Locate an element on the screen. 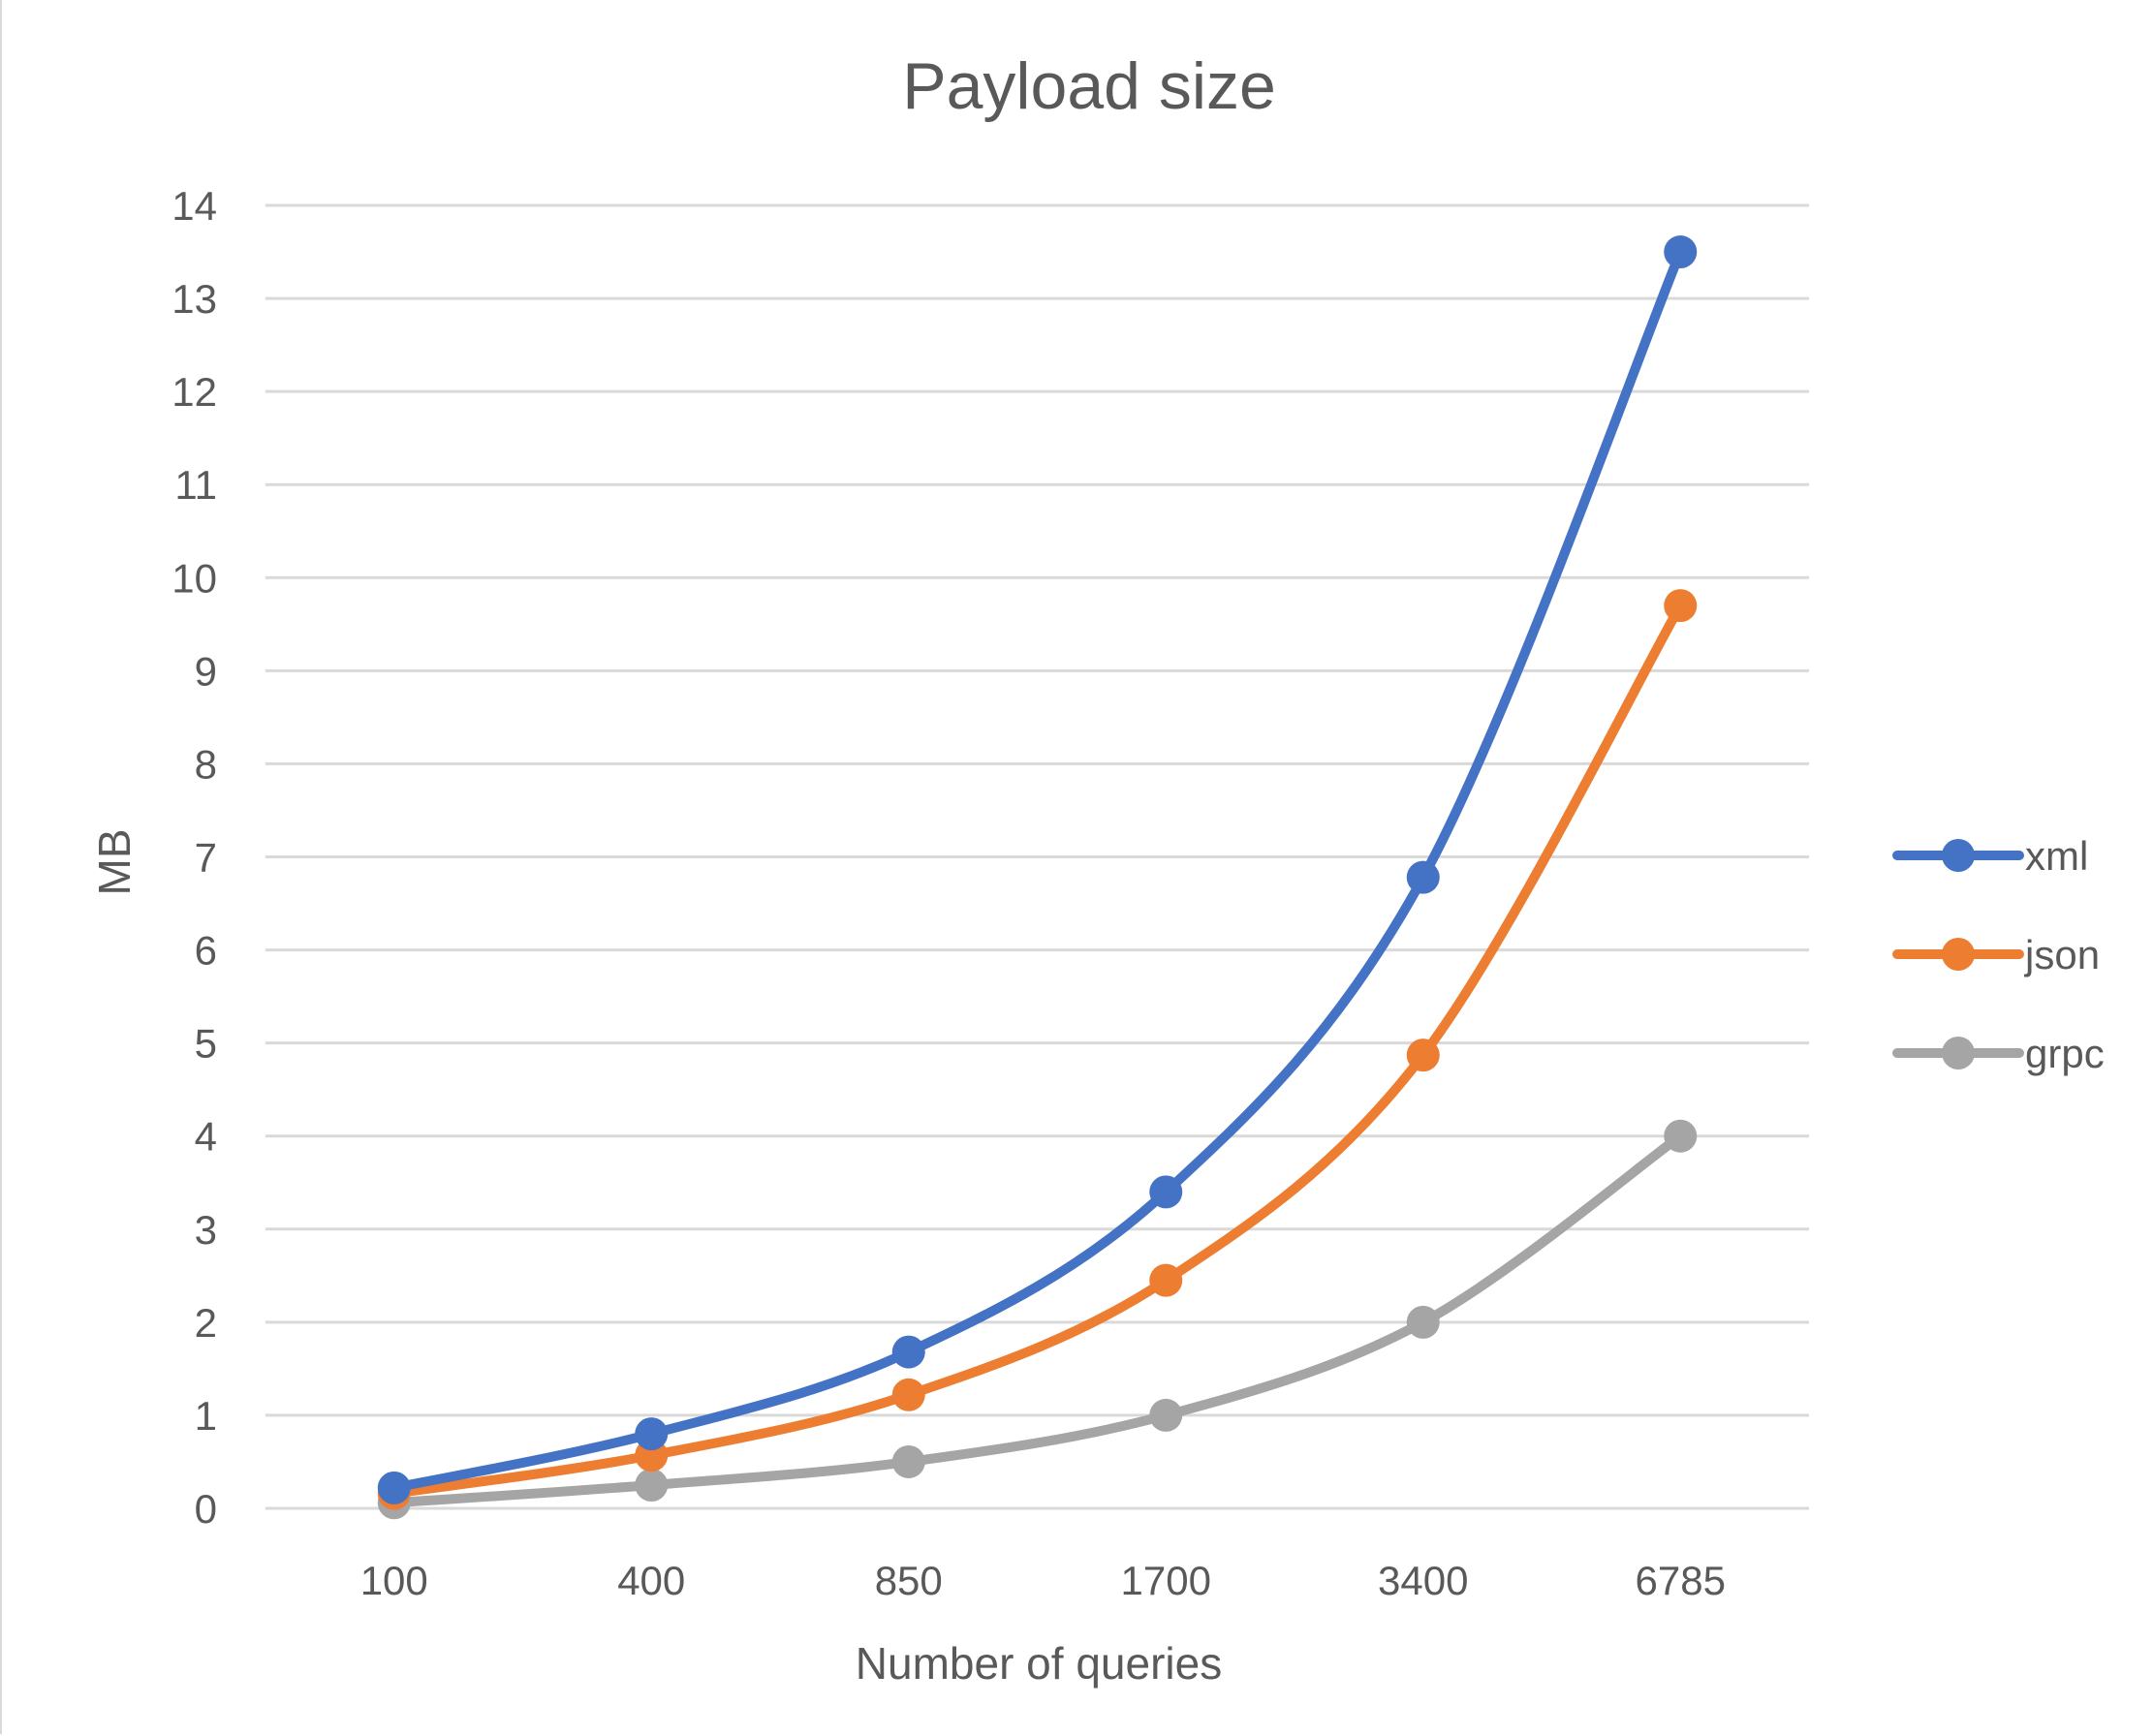 This screenshot has width=2153, height=1736. legend-label: grpc is located at coordinates (2065, 1053).